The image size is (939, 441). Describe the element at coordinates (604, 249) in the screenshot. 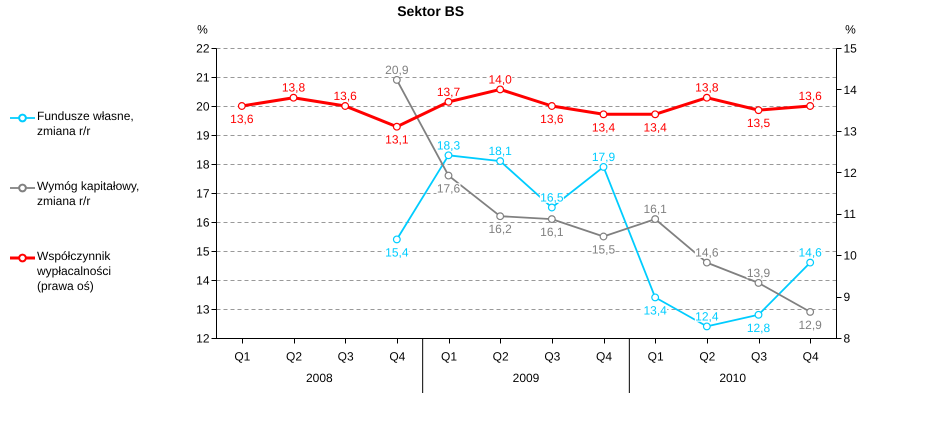

I see `data-label: 15,5` at that location.